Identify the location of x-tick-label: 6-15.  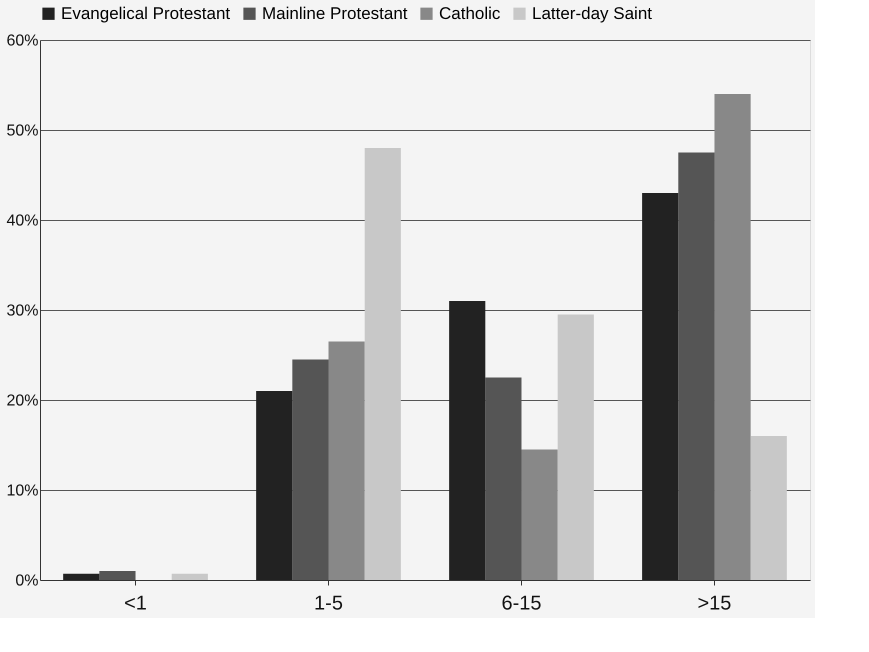
(521, 603).